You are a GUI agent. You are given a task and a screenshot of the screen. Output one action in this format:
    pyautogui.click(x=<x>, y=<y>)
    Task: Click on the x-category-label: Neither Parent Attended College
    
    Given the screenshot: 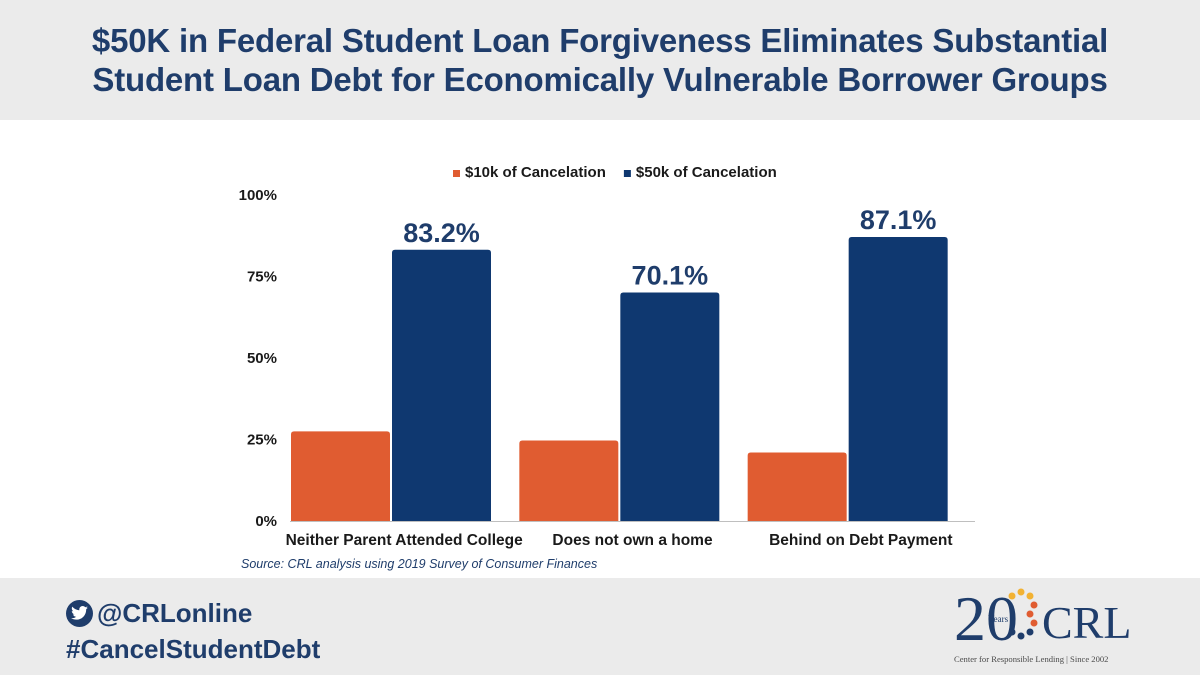 What is the action you would take?
    pyautogui.click(x=405, y=540)
    